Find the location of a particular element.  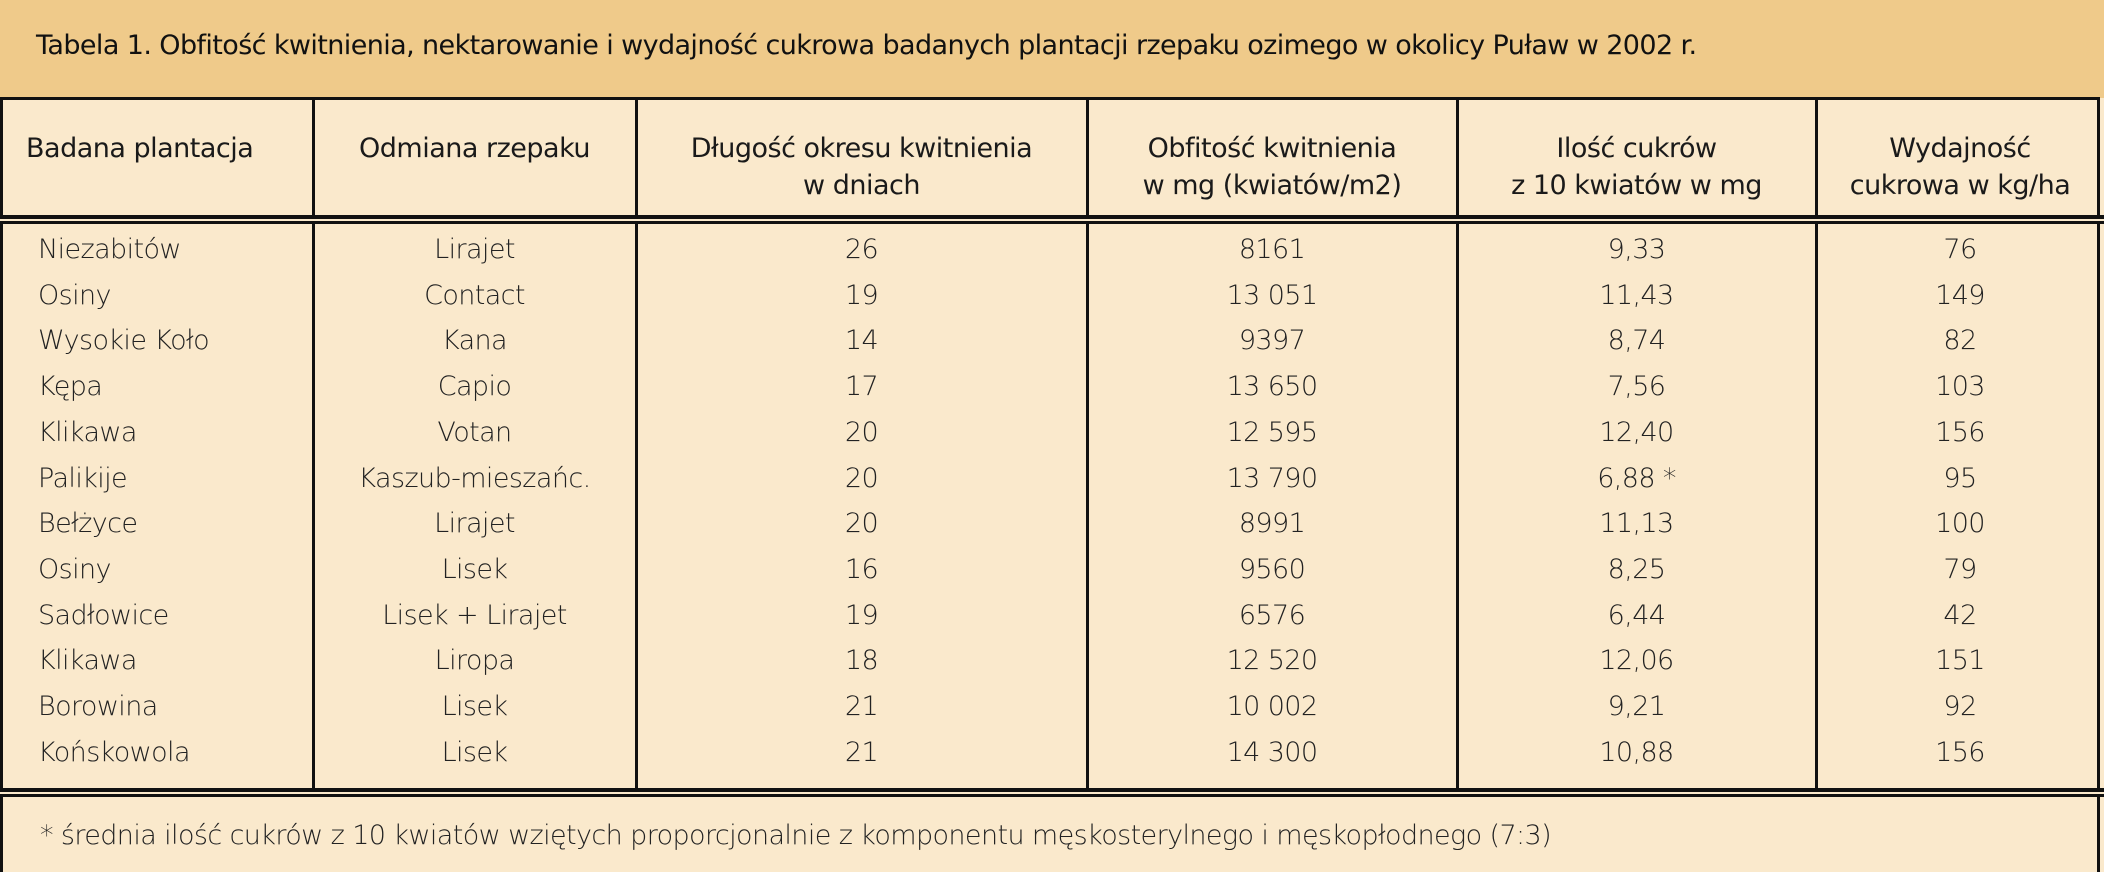

table-row: Klikawa Liropa 18 12 520 12,06 151 is located at coordinates (1052, 661).